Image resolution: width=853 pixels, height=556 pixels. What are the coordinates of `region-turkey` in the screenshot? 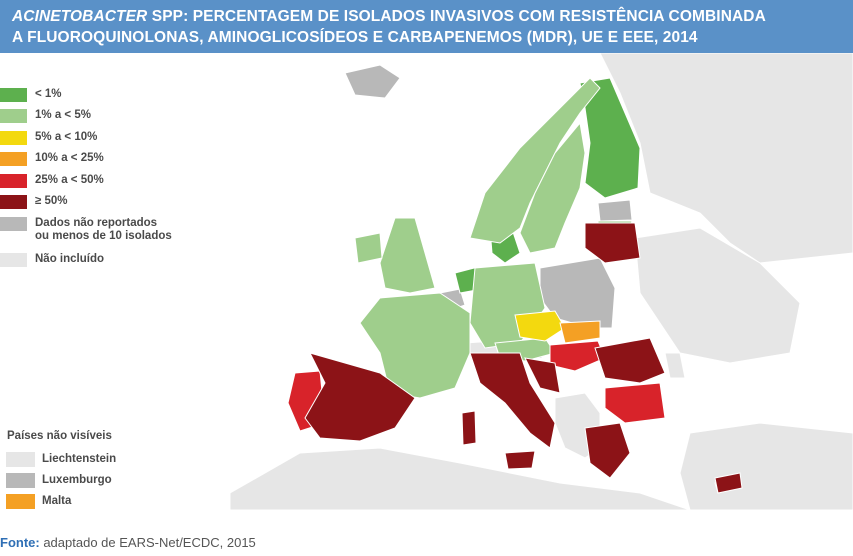 It's located at (766, 466).